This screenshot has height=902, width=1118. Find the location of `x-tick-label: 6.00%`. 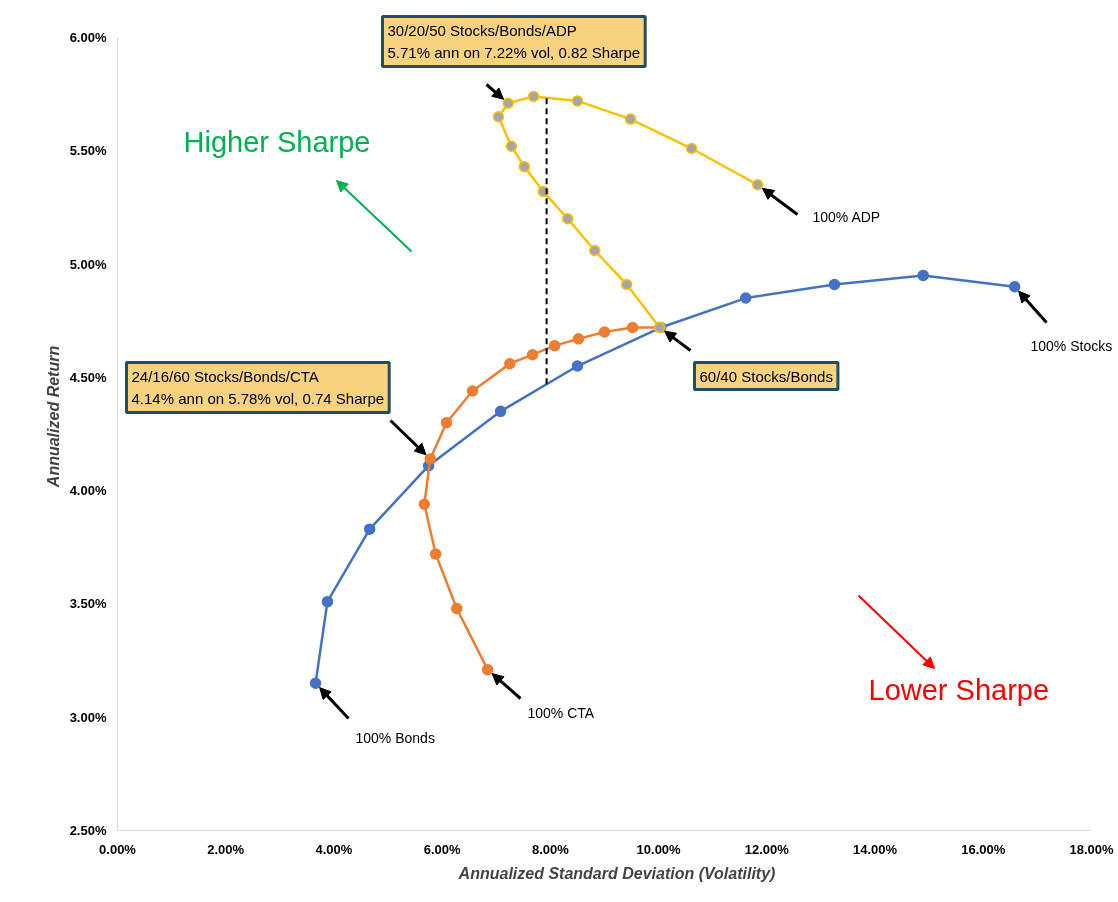

x-tick-label: 6.00% is located at coordinates (442, 849).